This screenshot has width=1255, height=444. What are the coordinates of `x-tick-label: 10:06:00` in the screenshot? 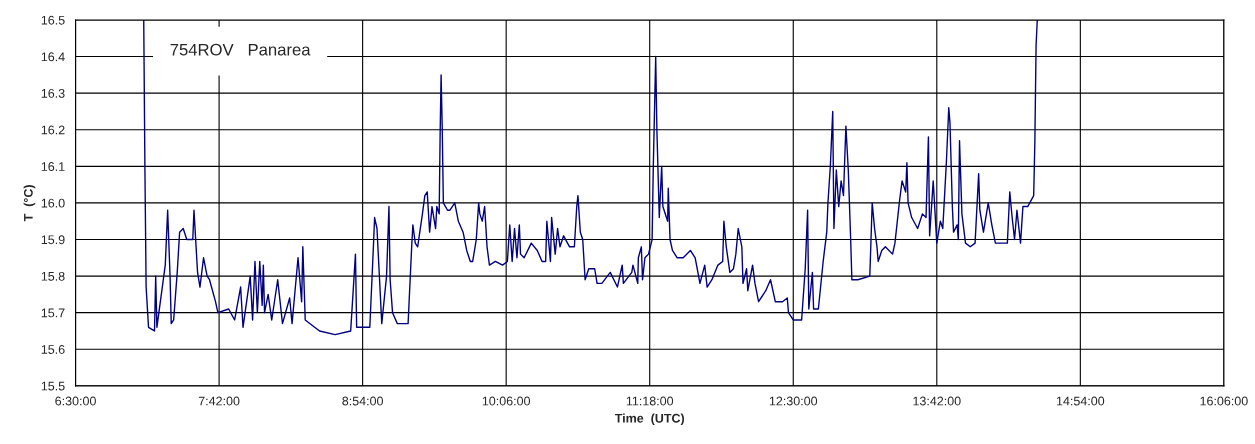 It's located at (506, 401).